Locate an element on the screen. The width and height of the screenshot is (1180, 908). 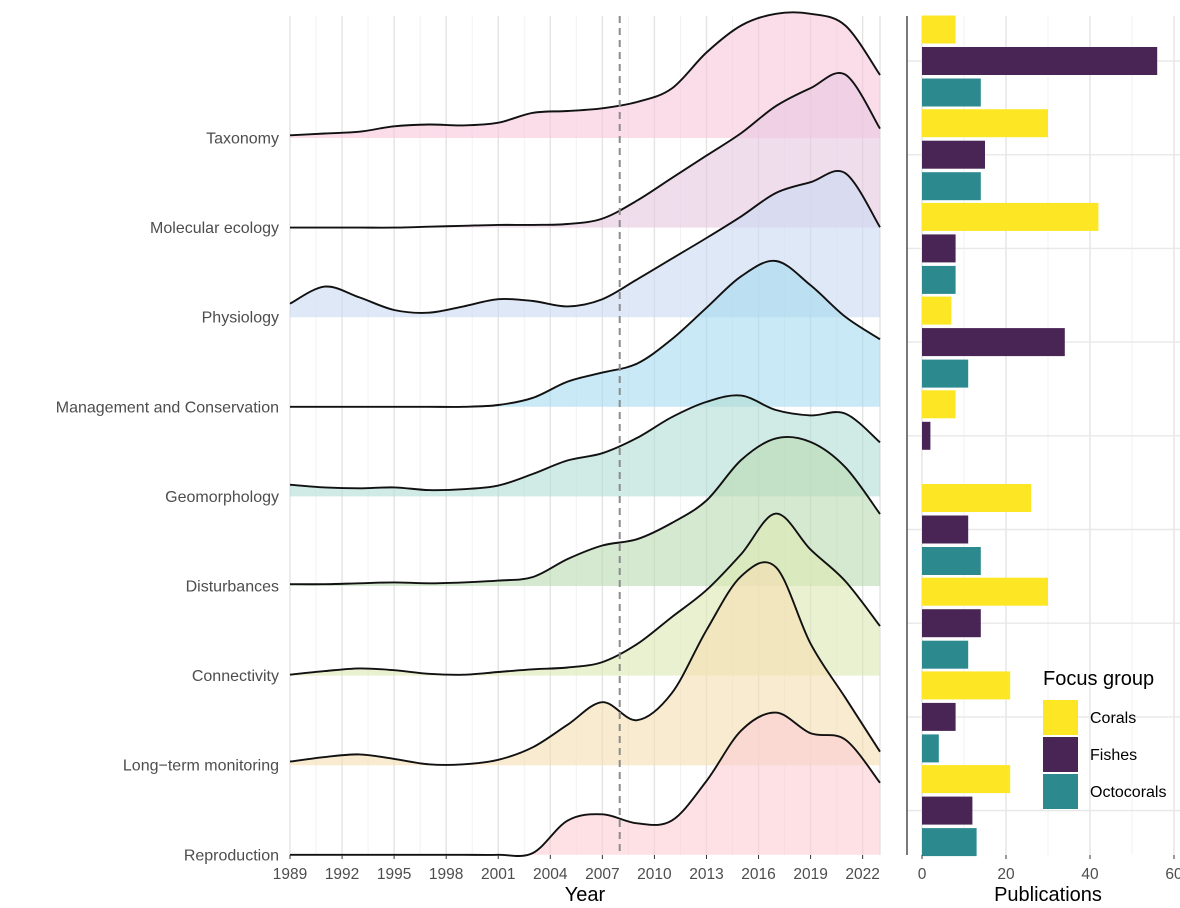
legend-label: Corals is located at coordinates (1113, 718).